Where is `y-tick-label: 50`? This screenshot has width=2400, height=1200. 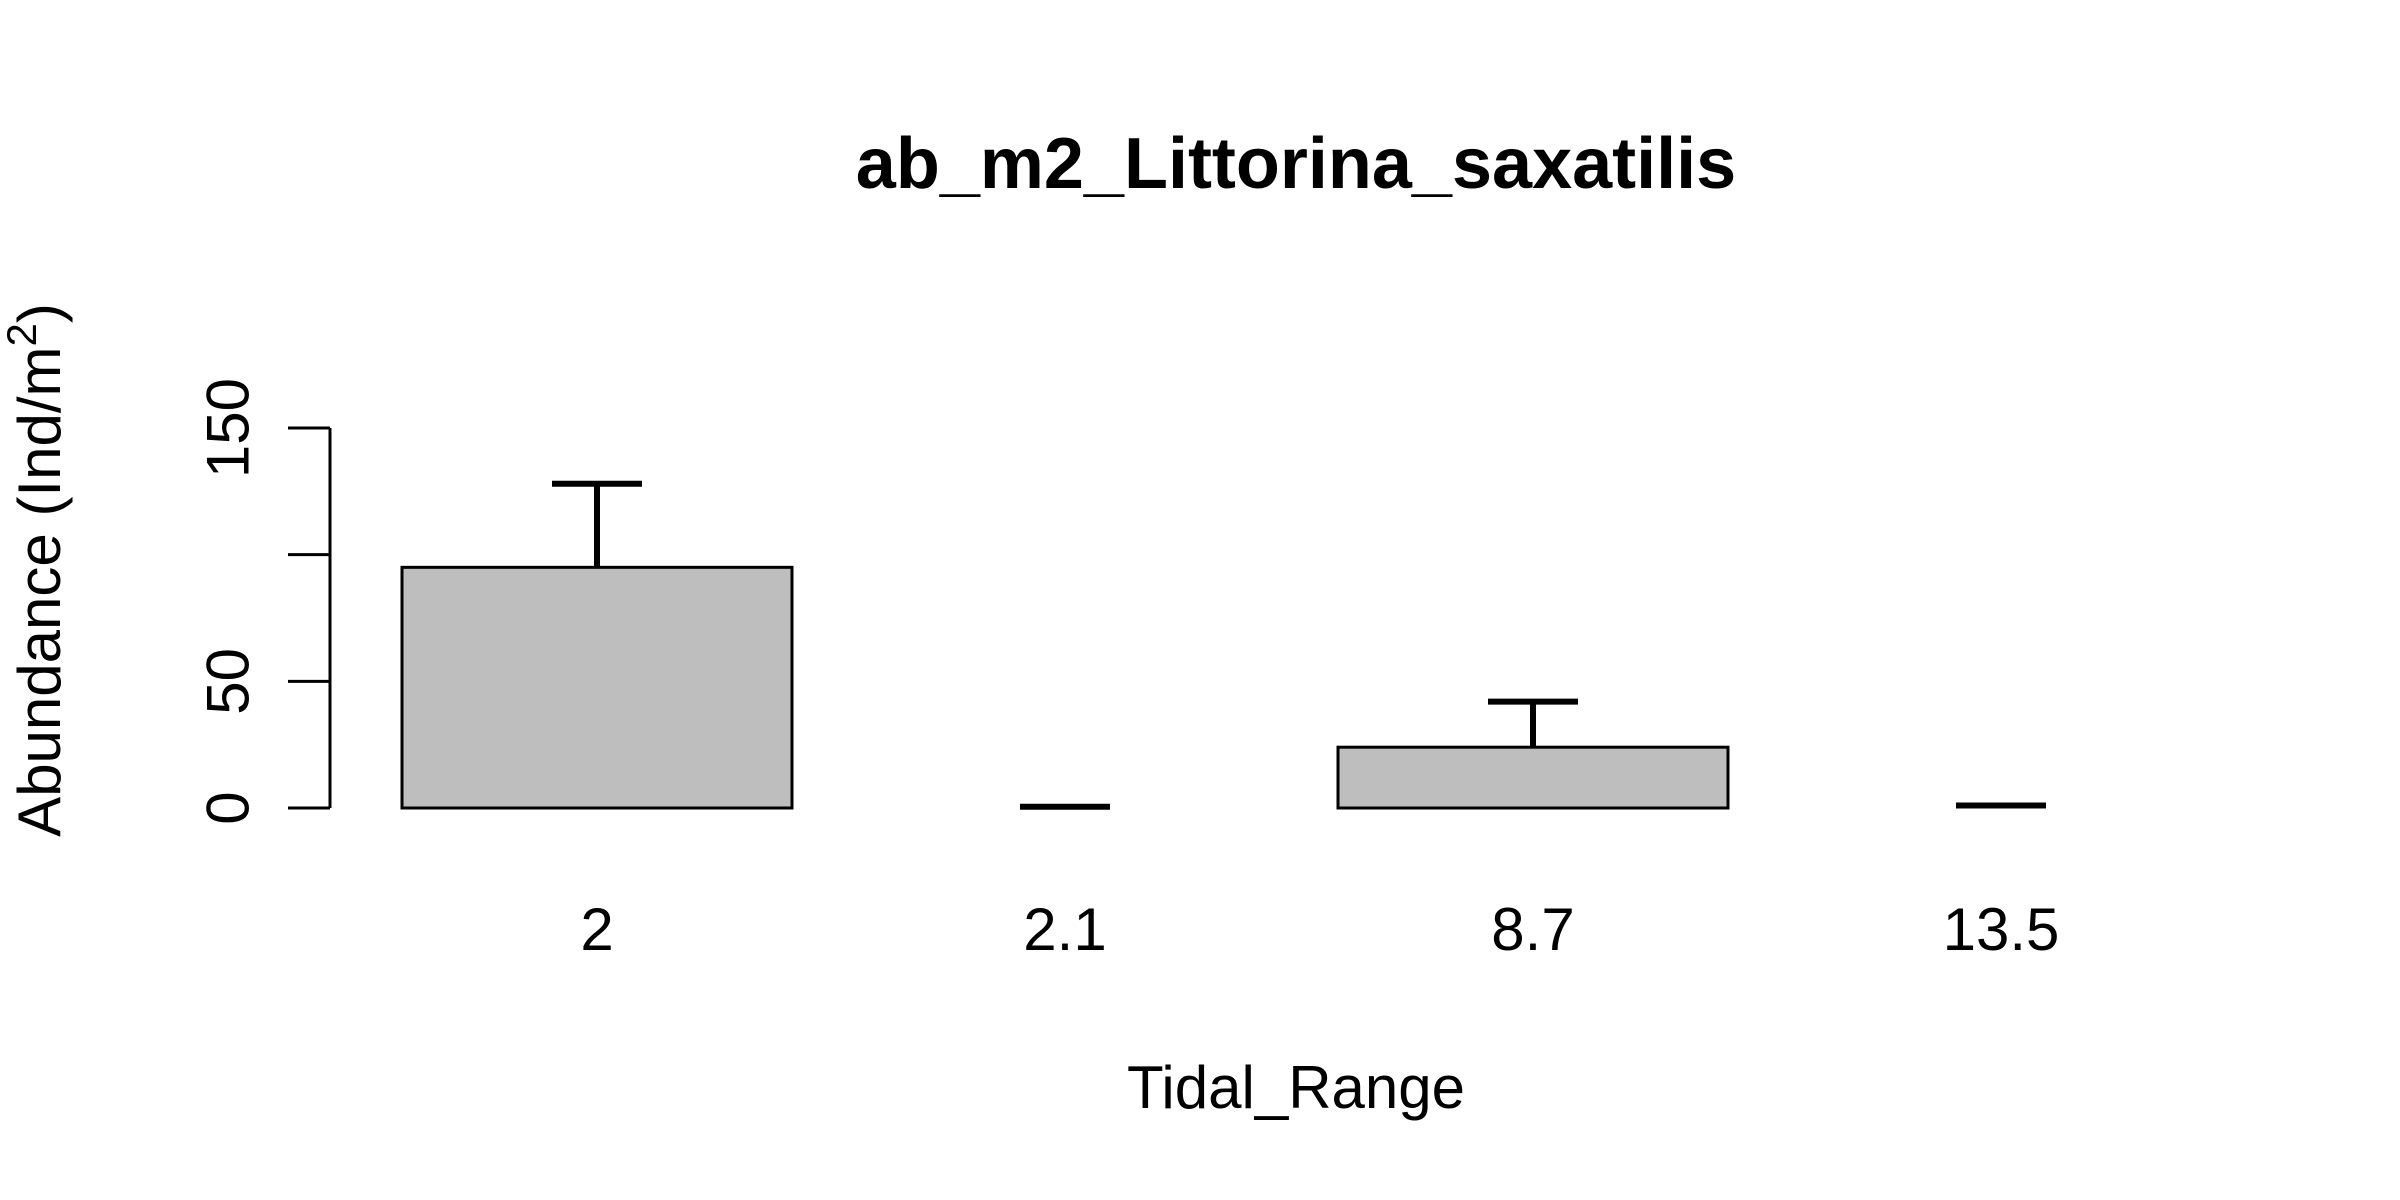 y-tick-label: 50 is located at coordinates (228, 681).